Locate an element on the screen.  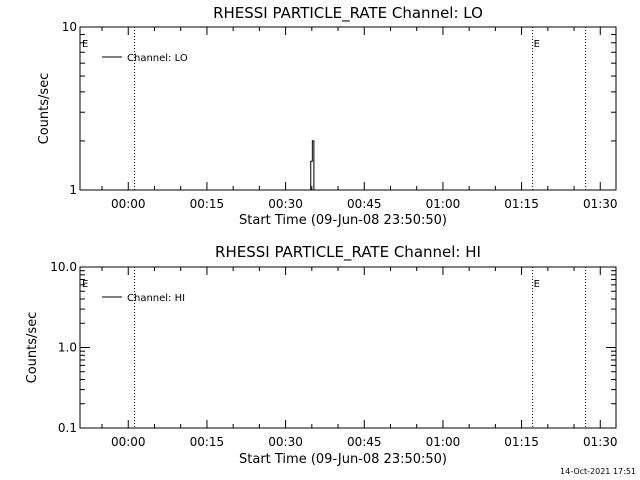
chart-title: RHESSI PARTICLE_RATE Channel: LO is located at coordinates (348, 13).